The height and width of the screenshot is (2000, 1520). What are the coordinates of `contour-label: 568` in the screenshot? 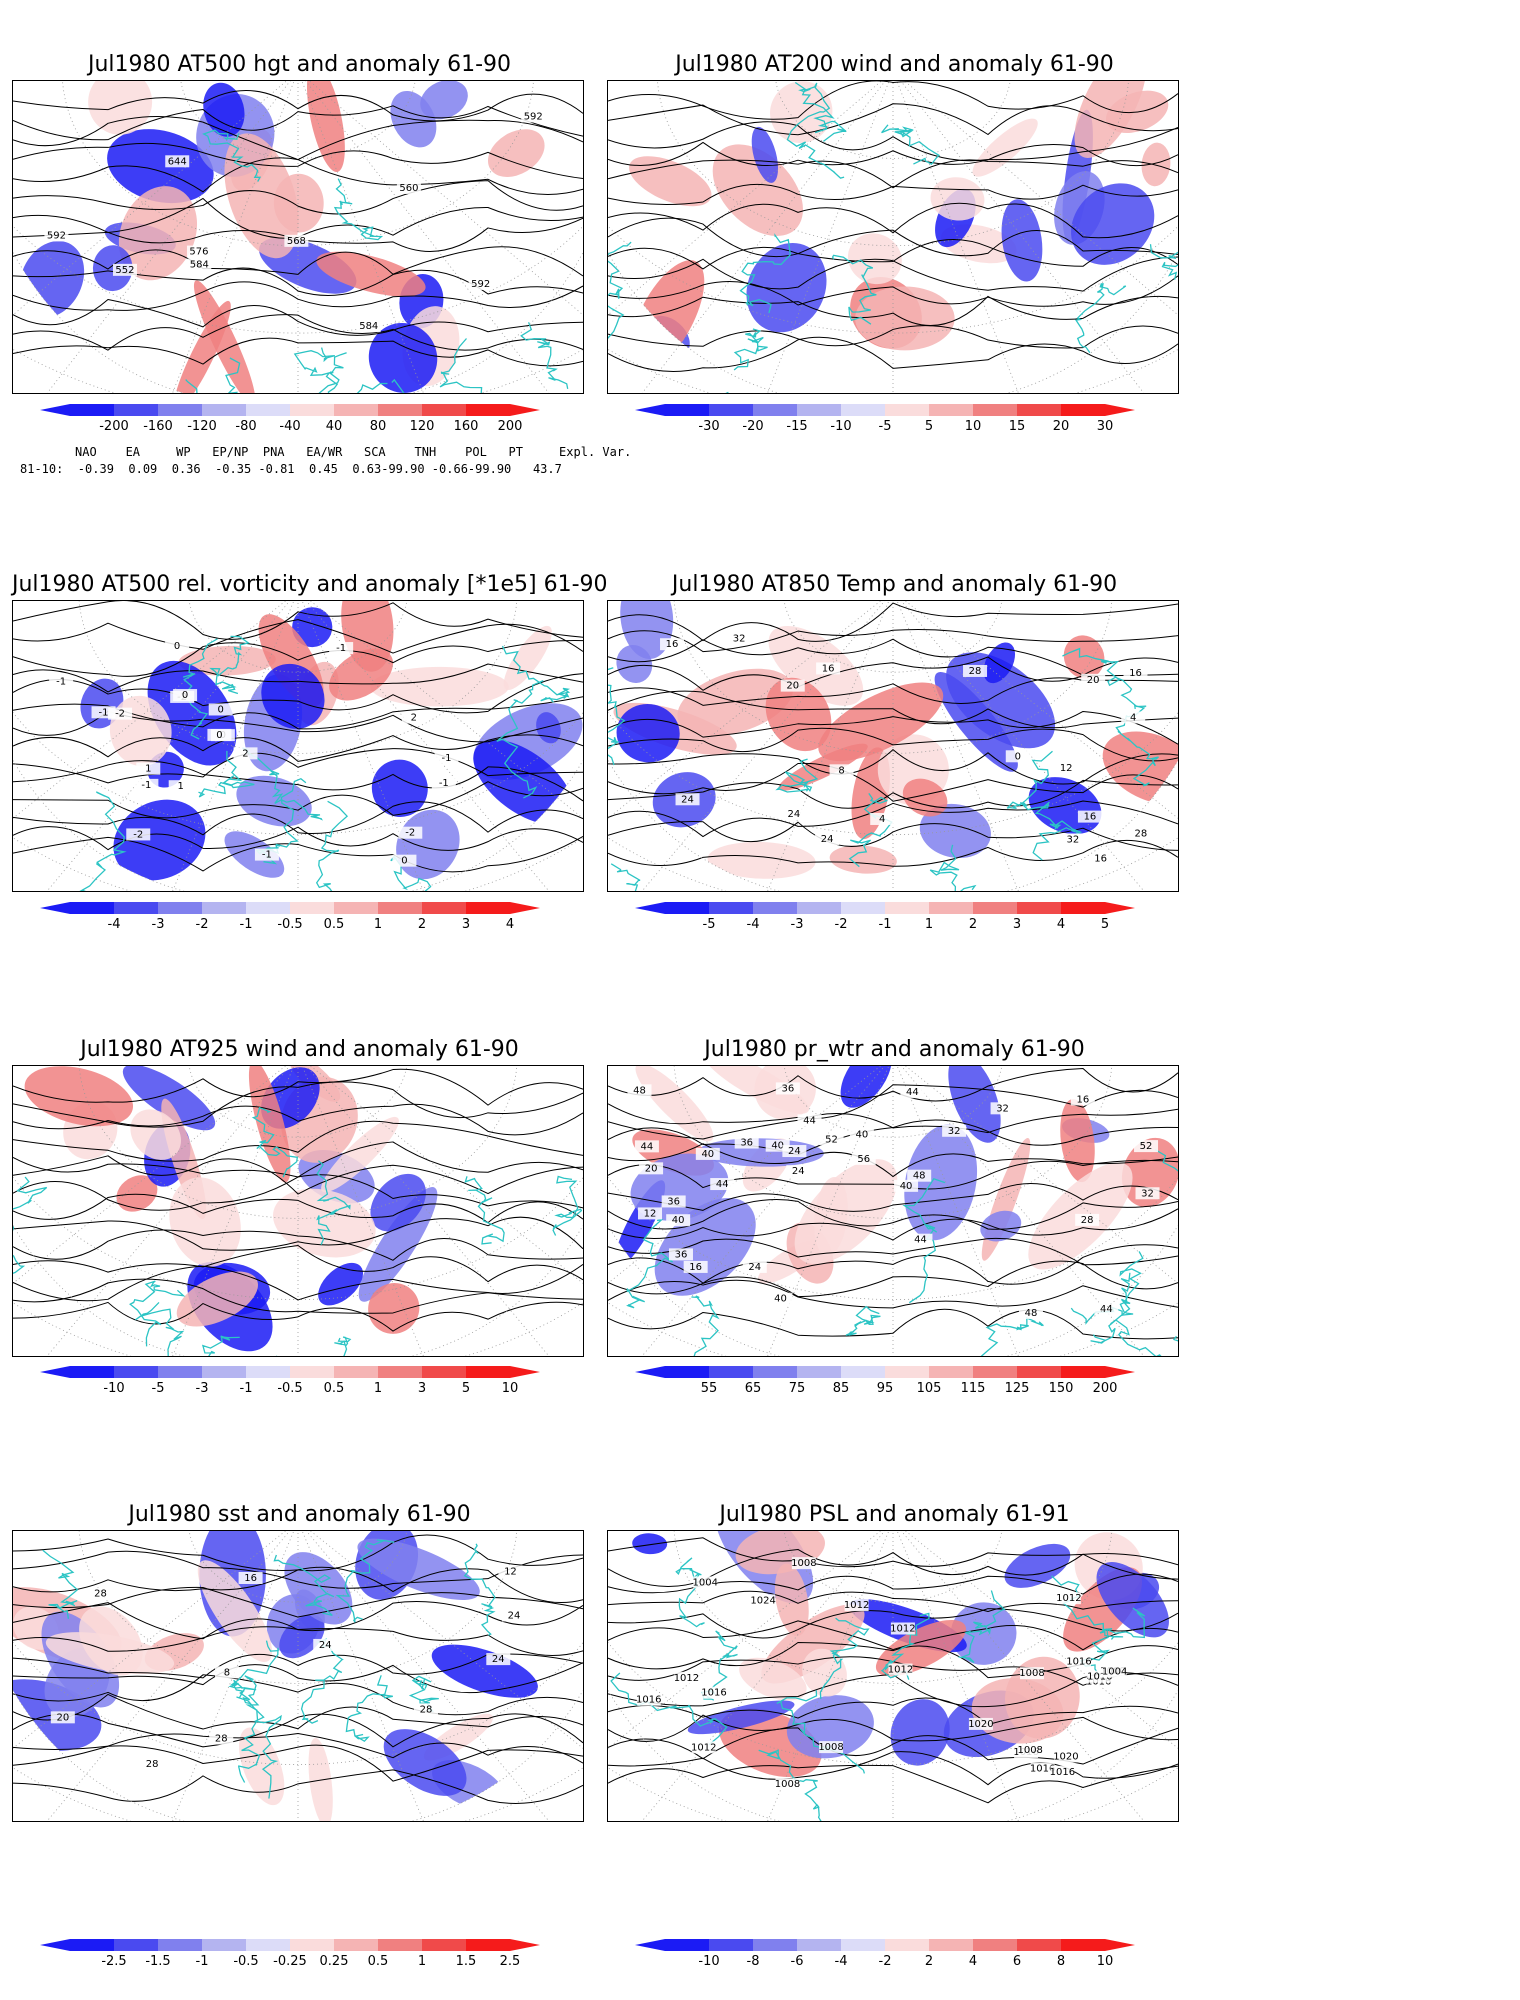 It's located at (296, 241).